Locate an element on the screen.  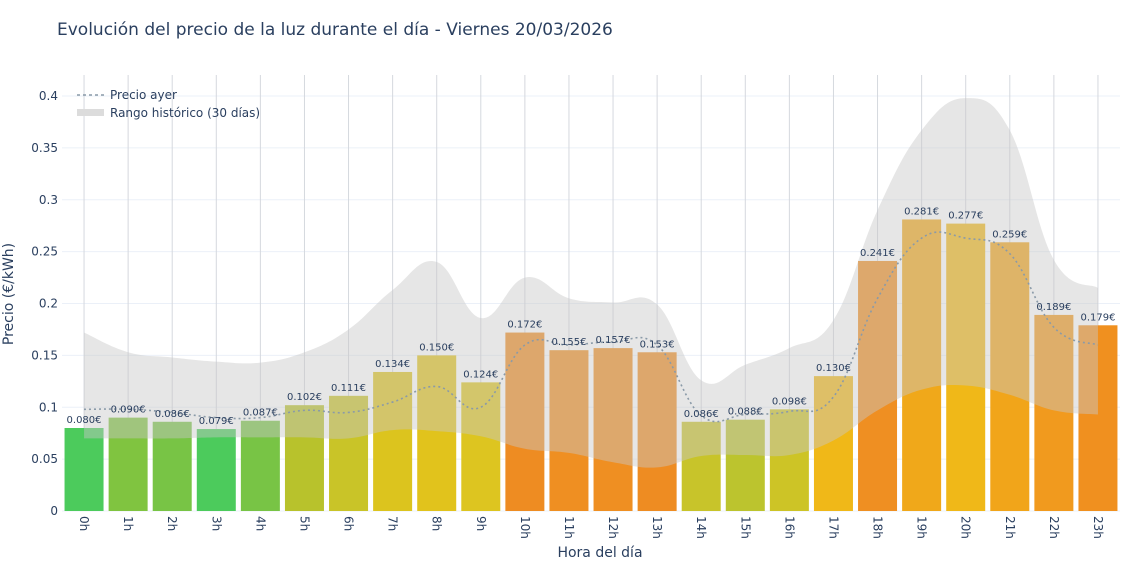
bar-10h is located at coordinates (525, 421).